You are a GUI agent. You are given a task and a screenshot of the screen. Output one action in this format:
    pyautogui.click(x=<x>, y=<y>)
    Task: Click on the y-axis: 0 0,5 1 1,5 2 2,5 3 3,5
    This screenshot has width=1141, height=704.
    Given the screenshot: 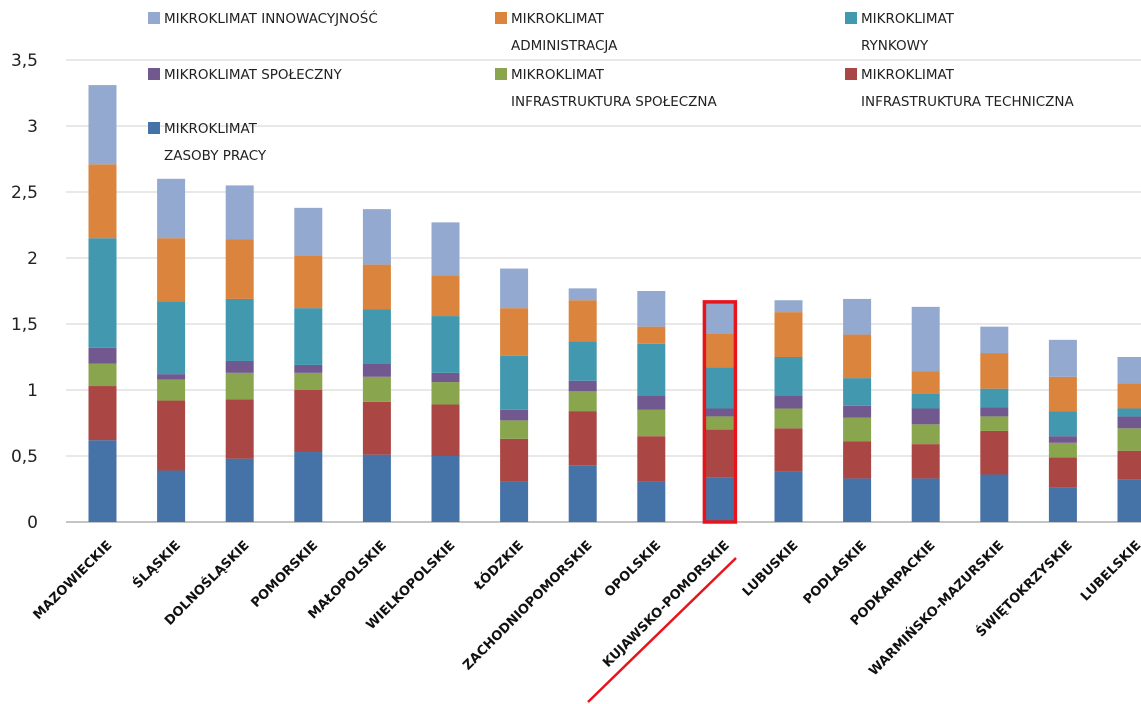 What is the action you would take?
    pyautogui.click(x=24, y=292)
    